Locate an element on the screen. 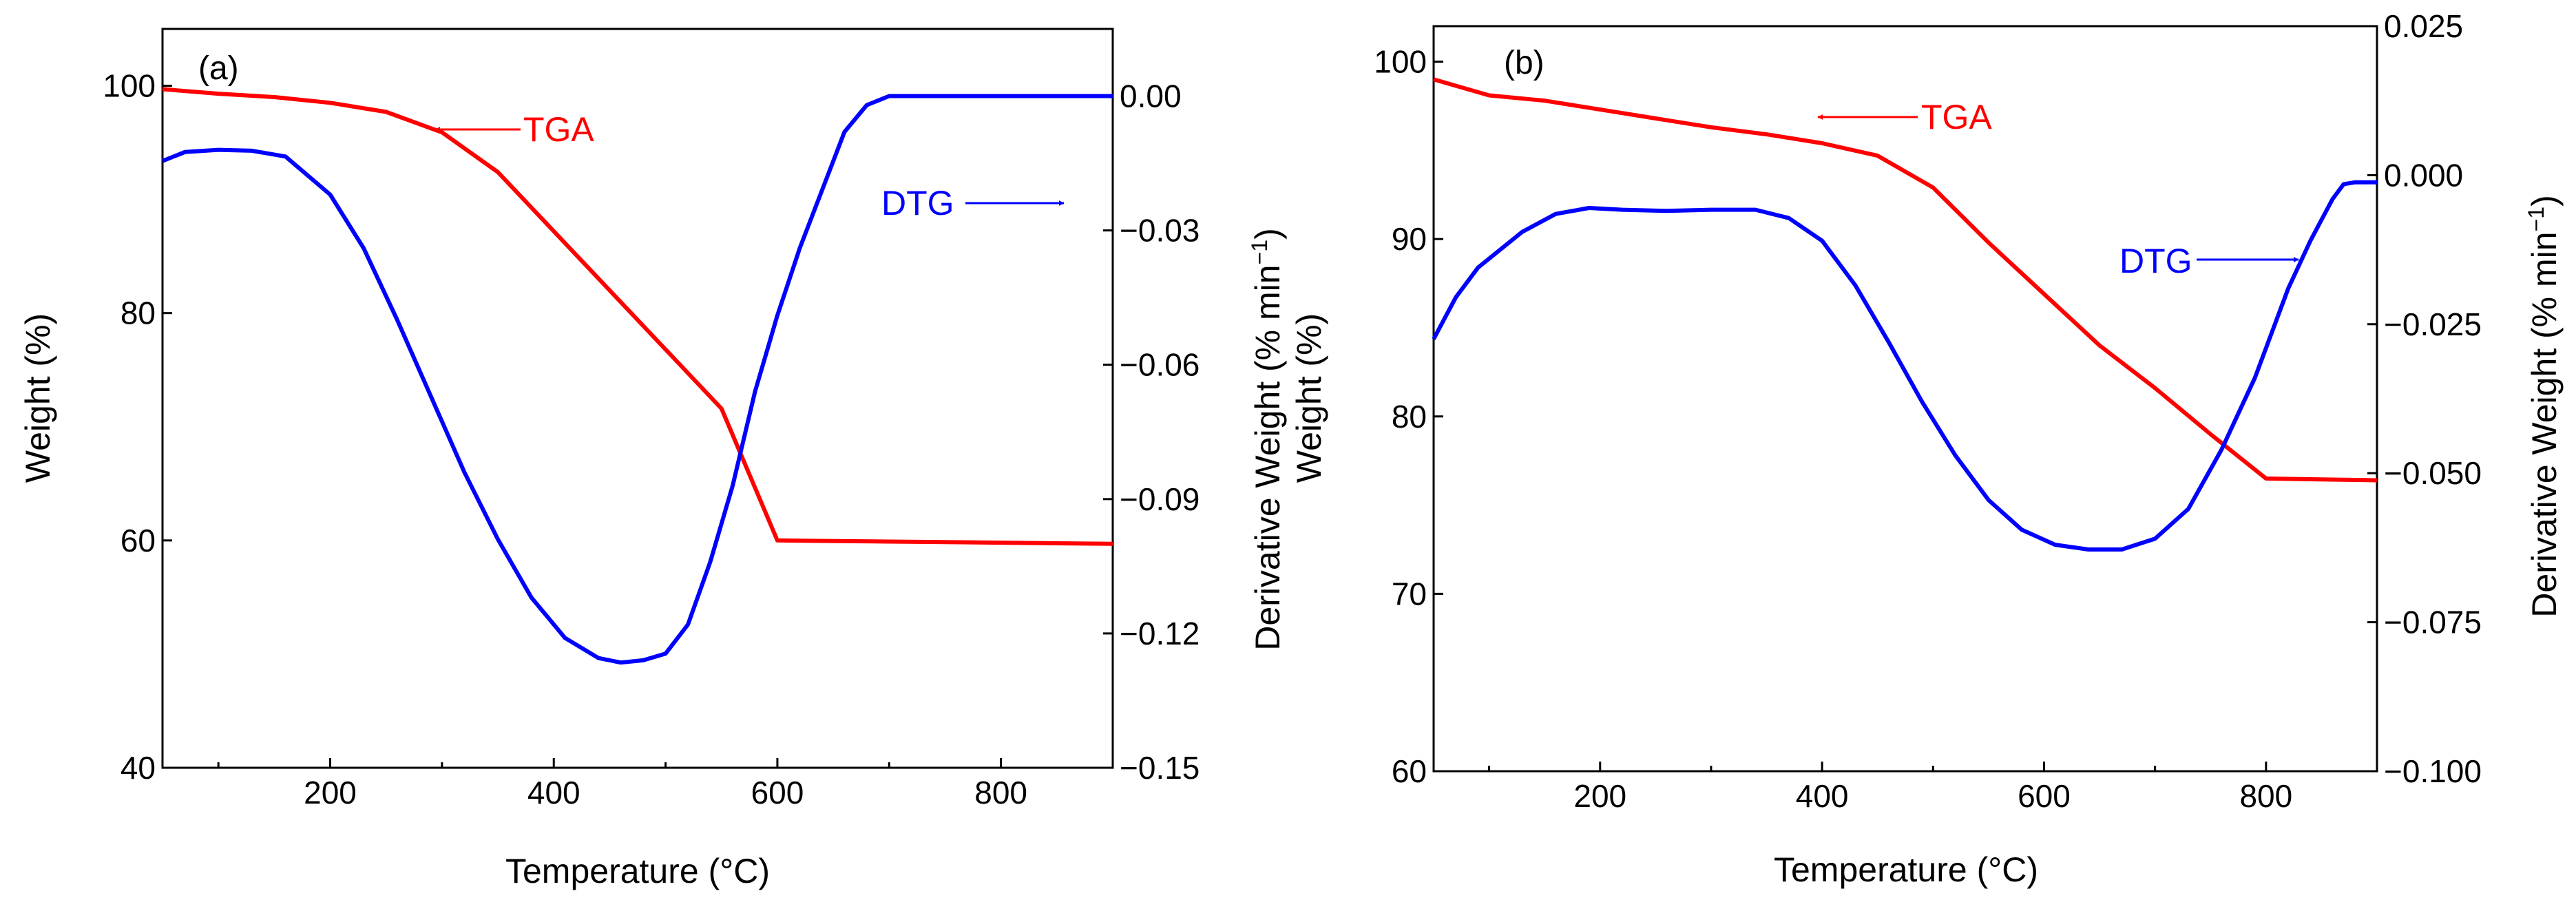  right-tick-label: −0.12 is located at coordinates (1160, 633).